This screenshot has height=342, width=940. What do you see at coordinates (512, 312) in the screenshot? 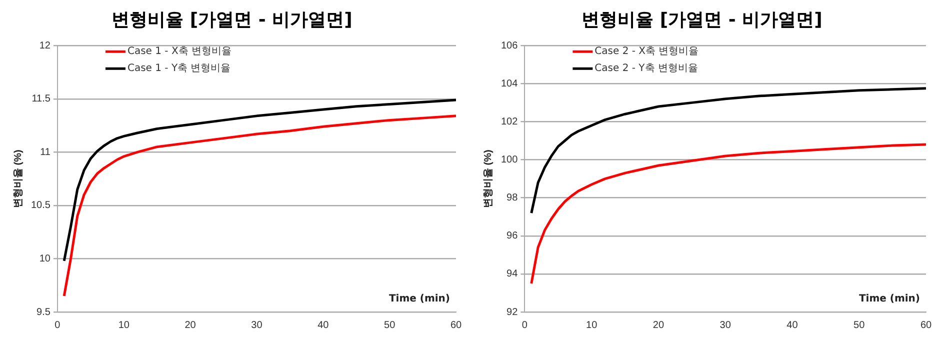
I see `y-tick-label: 92` at bounding box center [512, 312].